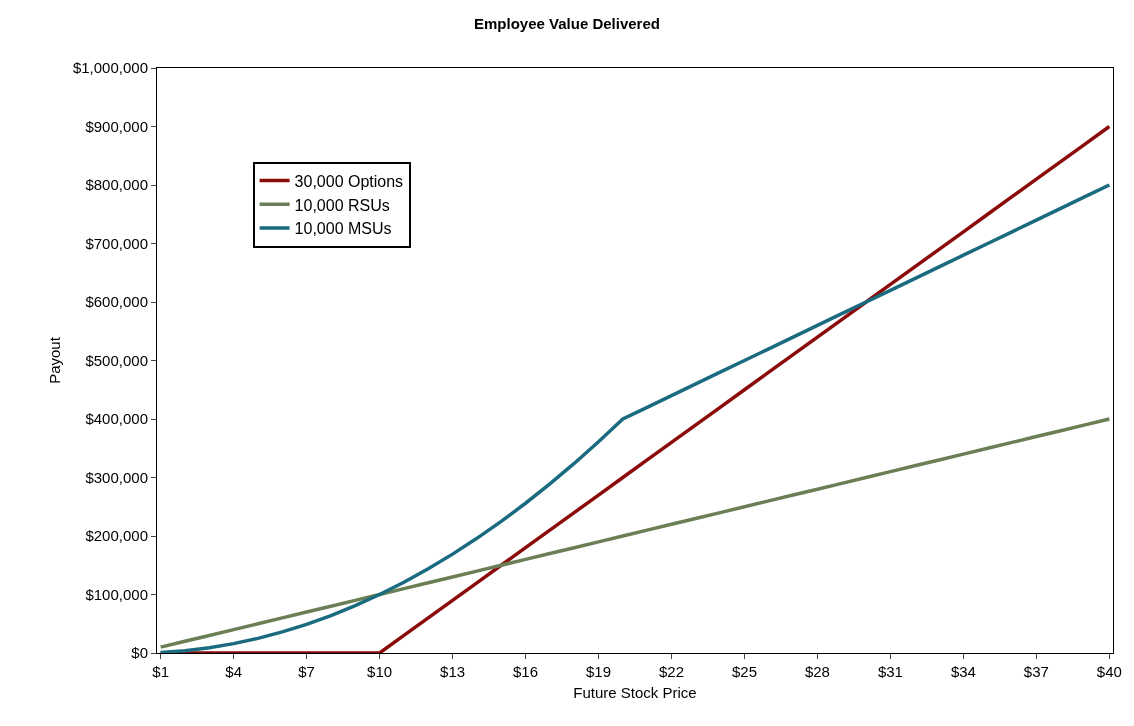 This screenshot has width=1134, height=726. What do you see at coordinates (233, 671) in the screenshot?
I see `x-tick-label: $4` at bounding box center [233, 671].